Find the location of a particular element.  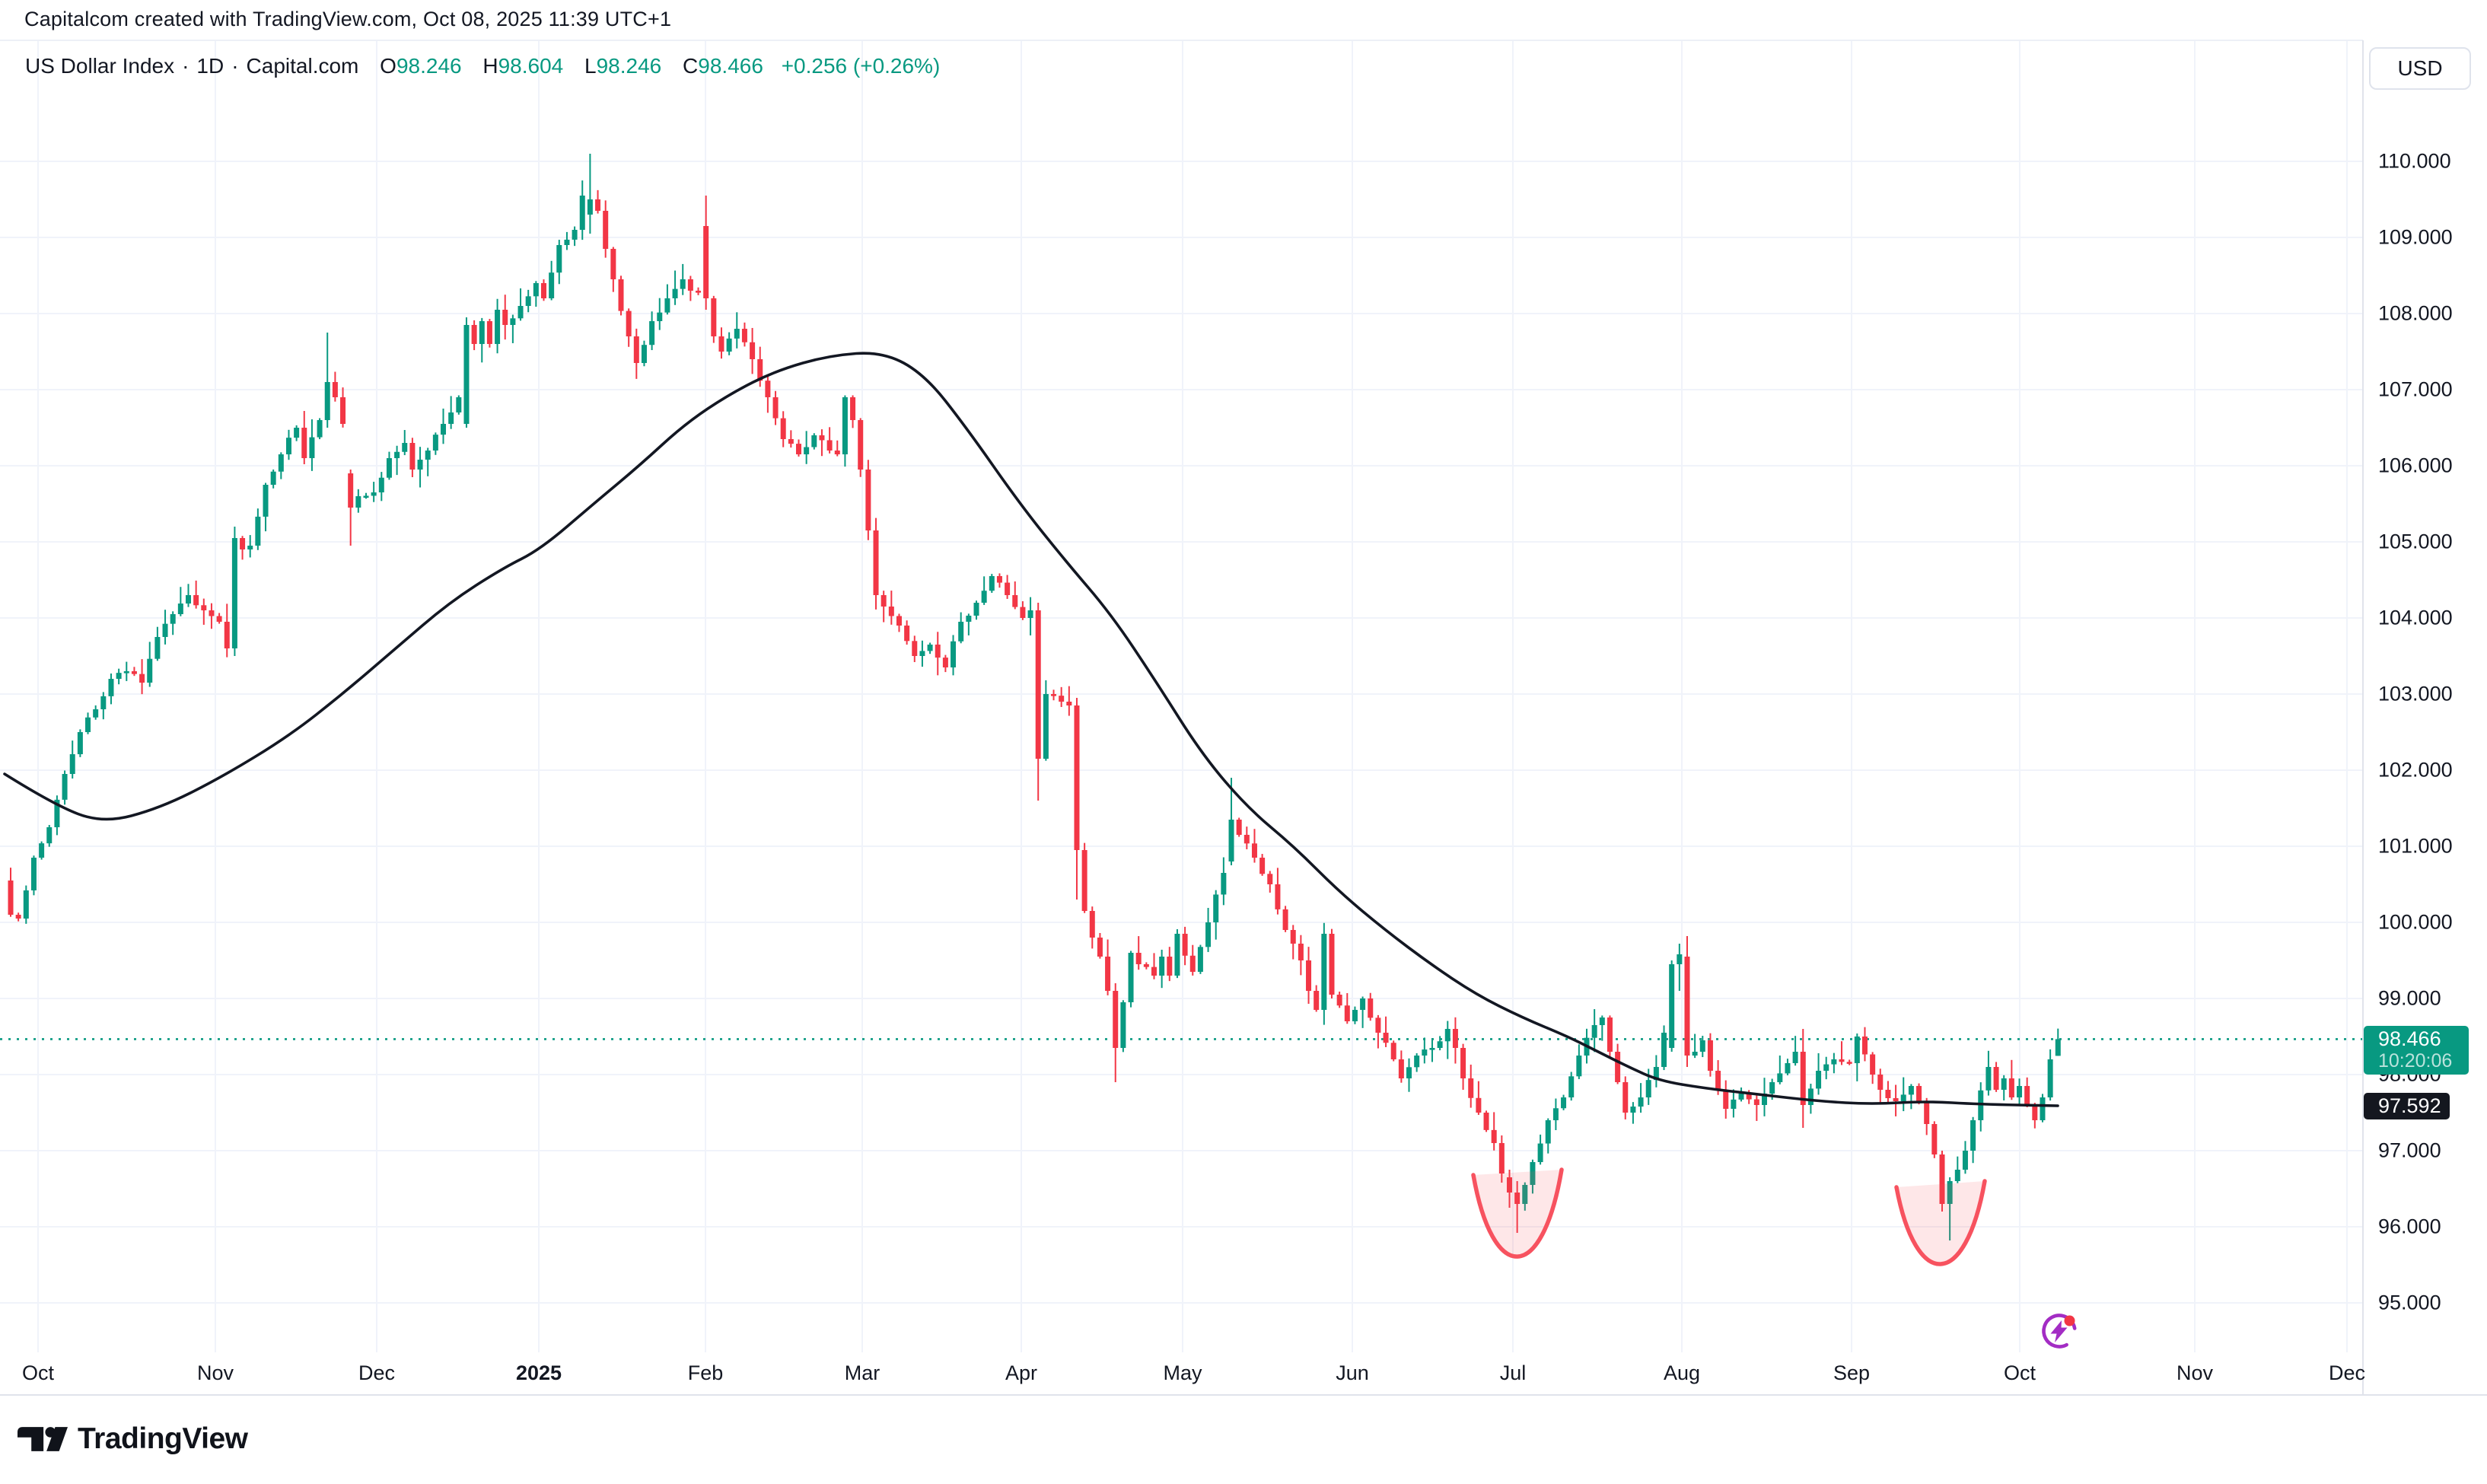

currency-button: USD is located at coordinates (2420, 69).